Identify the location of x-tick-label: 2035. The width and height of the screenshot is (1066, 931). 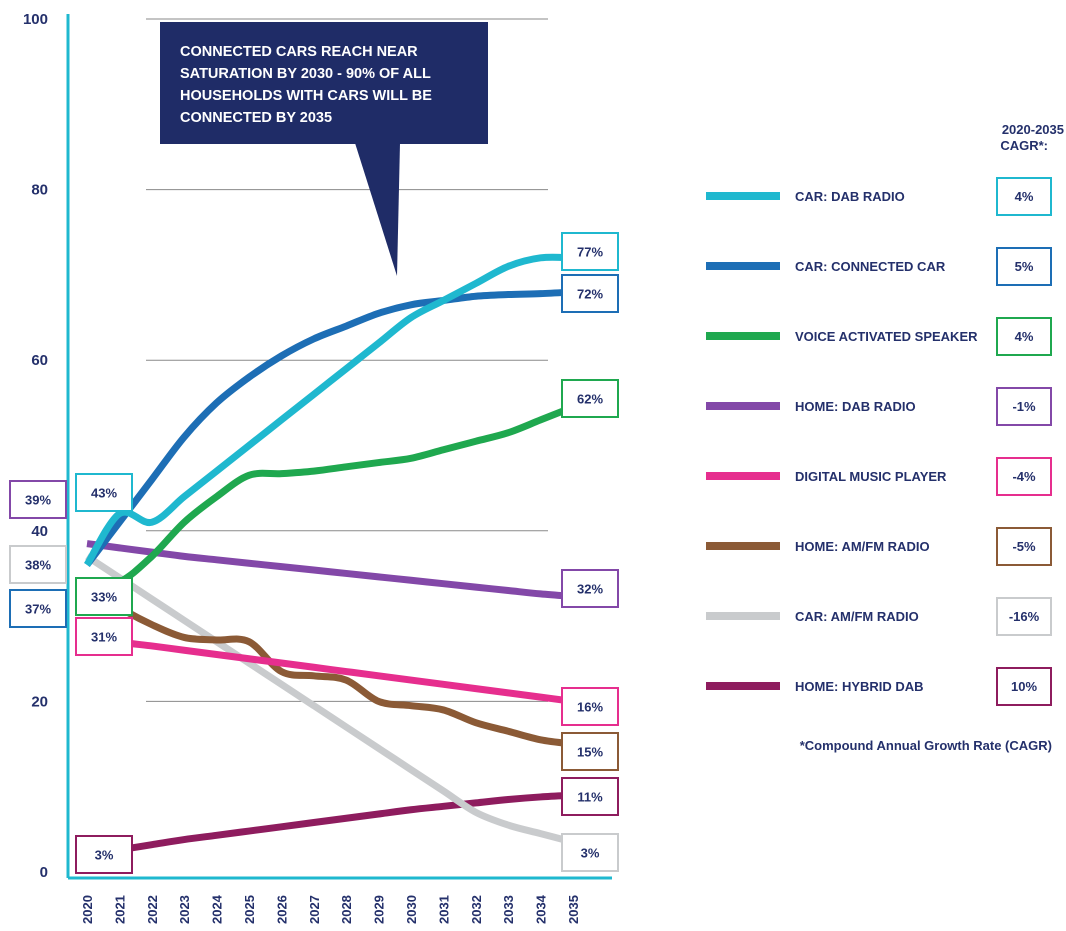
(573, 909).